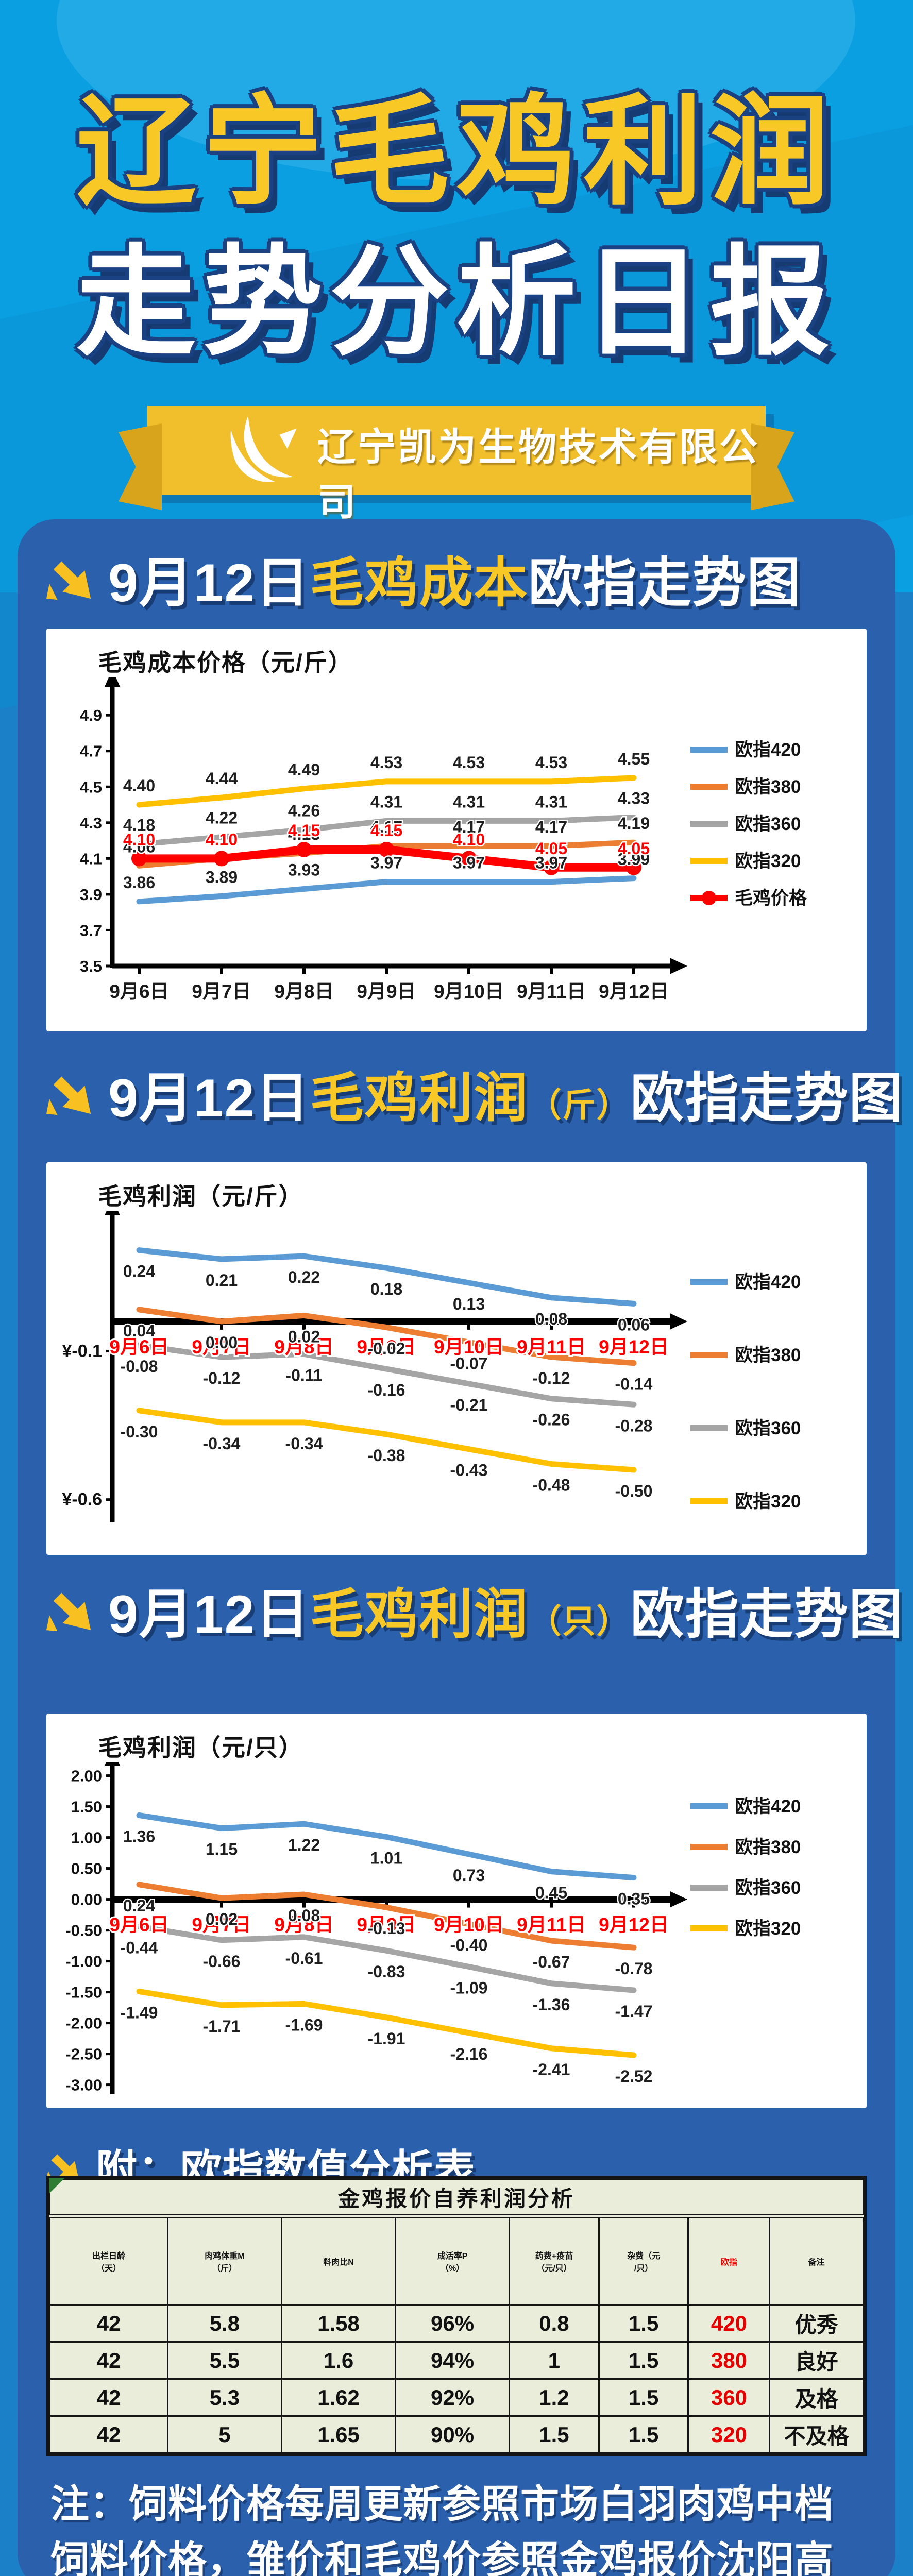 The height and width of the screenshot is (2576, 913). Describe the element at coordinates (419, 583) in the screenshot. I see `section-cost-highlight: 毛鸡成本` at that location.